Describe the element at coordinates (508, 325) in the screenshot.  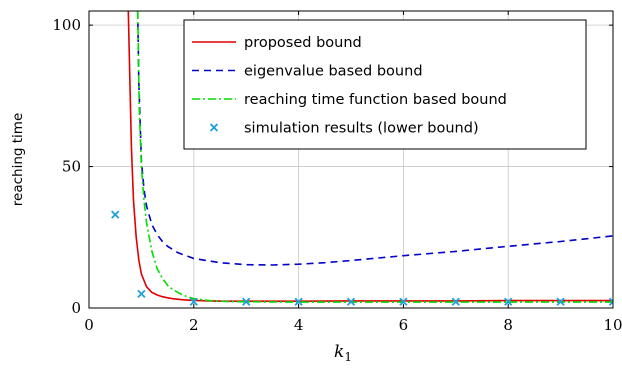
I see `x-tick-label-4: 8` at that location.